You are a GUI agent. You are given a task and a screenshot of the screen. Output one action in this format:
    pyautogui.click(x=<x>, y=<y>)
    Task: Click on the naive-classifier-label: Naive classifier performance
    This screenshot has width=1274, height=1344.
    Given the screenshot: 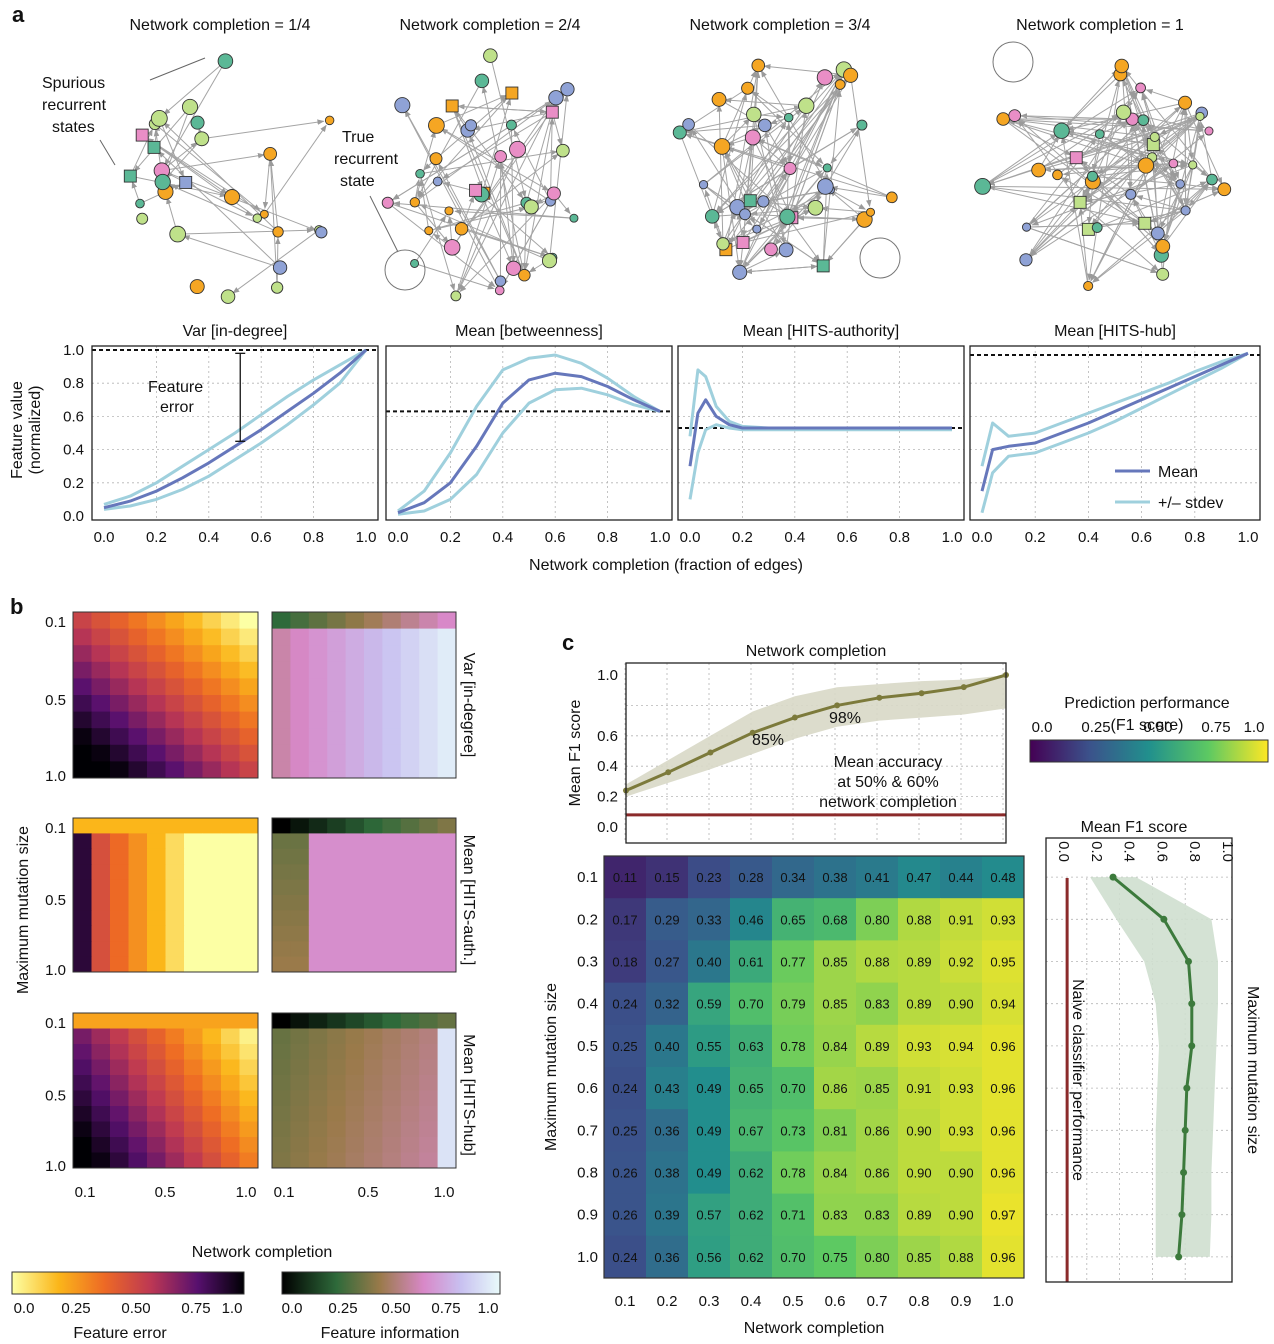 What is the action you would take?
    pyautogui.click(x=1077, y=1080)
    